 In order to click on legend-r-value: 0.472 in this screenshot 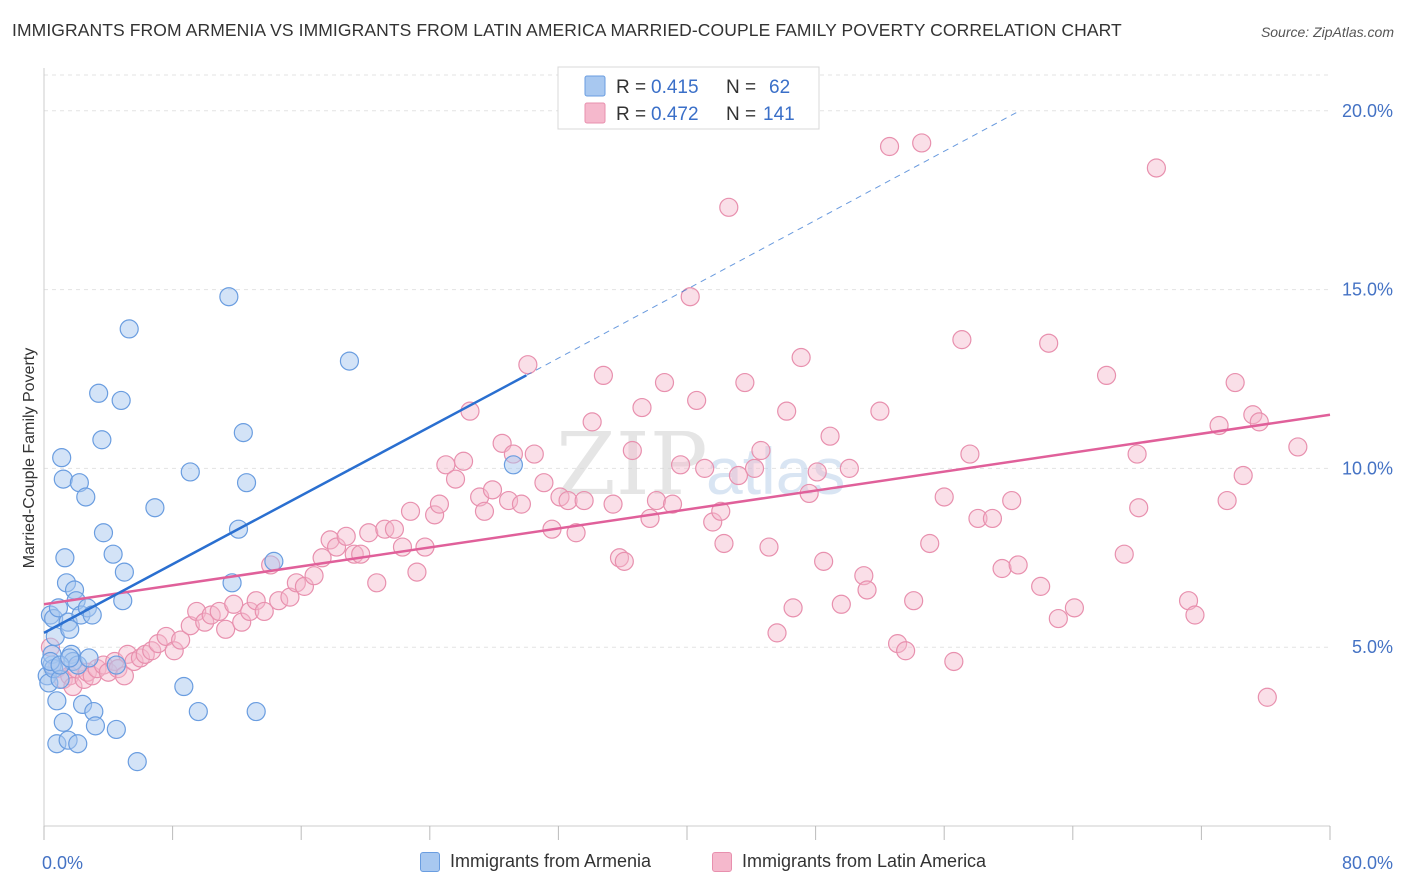, I will do `click(675, 114)`.